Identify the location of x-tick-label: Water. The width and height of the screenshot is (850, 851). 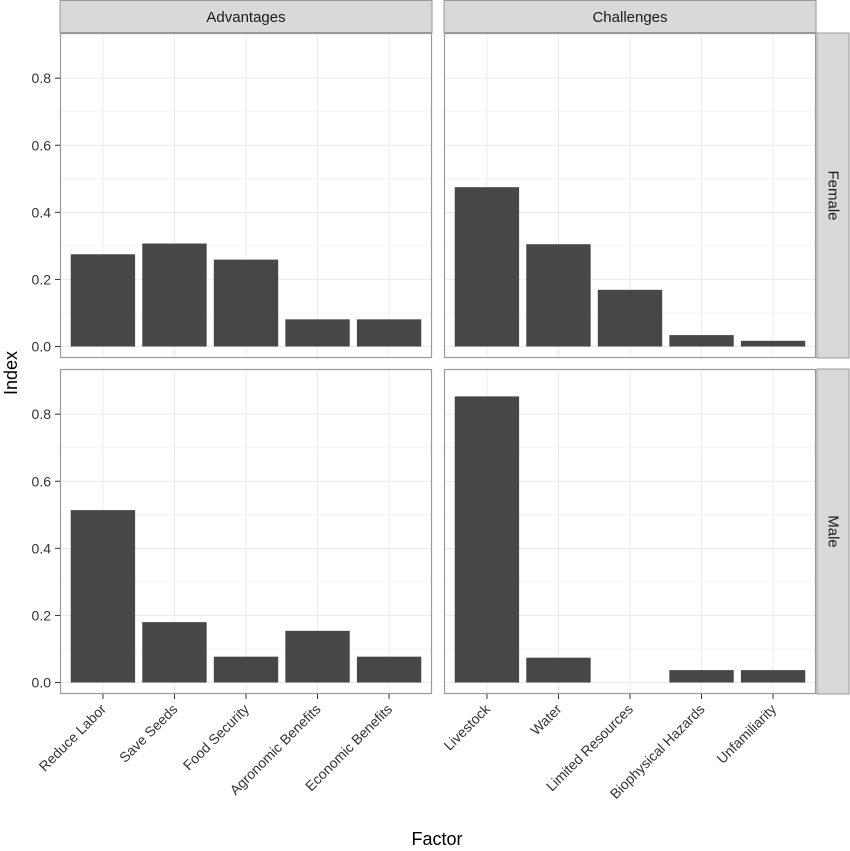
(546, 720).